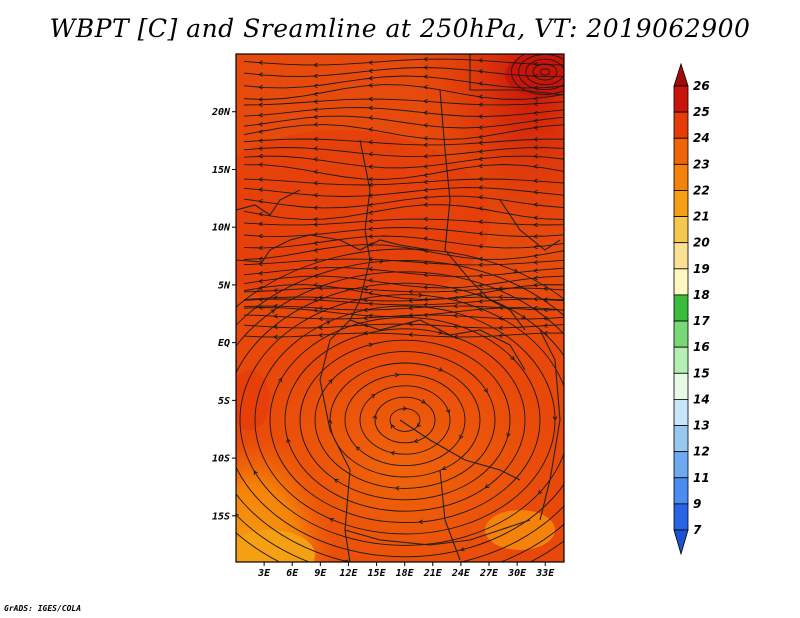 Image resolution: width=800 pixels, height=618 pixels. What do you see at coordinates (701, 217) in the screenshot?
I see `colorbar-label: 21` at bounding box center [701, 217].